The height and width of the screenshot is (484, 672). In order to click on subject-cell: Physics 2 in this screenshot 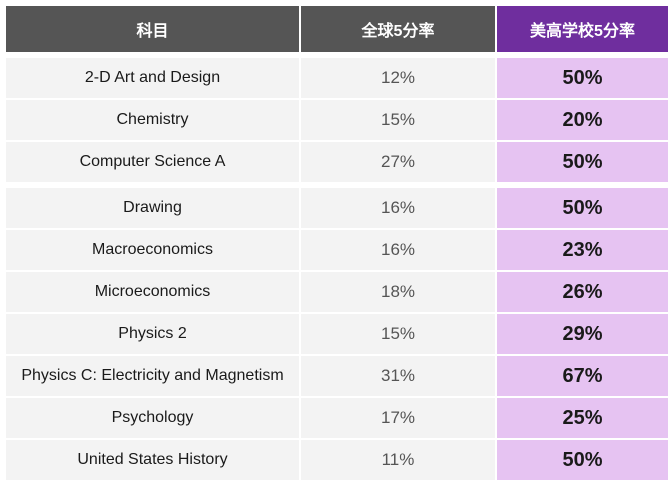, I will do `click(152, 334)`.